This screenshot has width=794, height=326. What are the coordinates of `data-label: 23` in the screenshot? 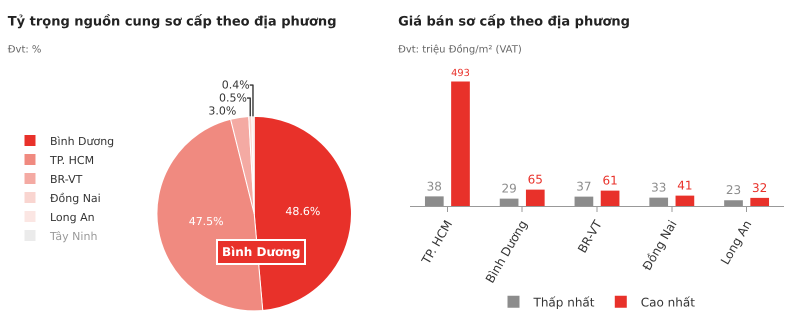 It's located at (734, 190).